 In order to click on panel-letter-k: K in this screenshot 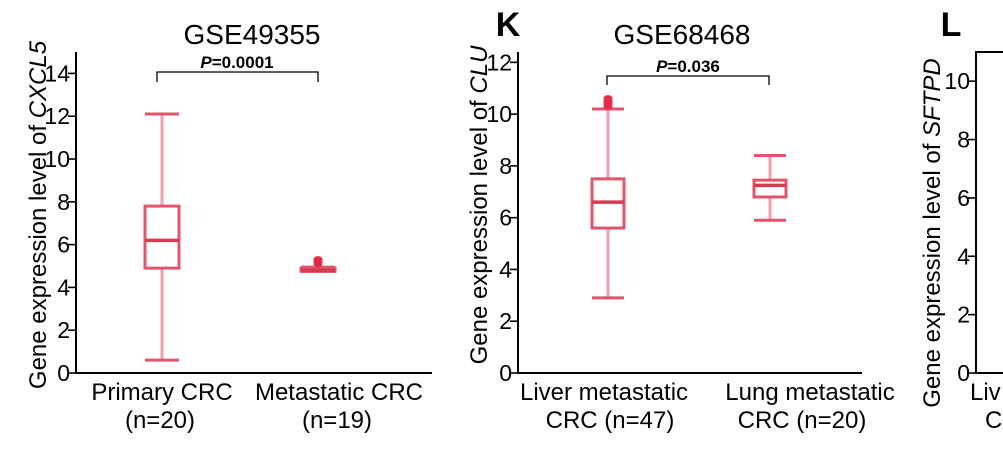, I will do `click(508, 25)`.